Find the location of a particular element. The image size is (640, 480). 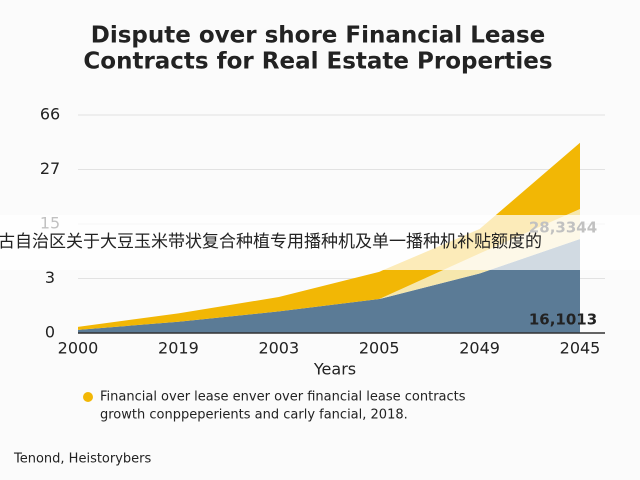

x-axis-title: Years is located at coordinates (334, 369).